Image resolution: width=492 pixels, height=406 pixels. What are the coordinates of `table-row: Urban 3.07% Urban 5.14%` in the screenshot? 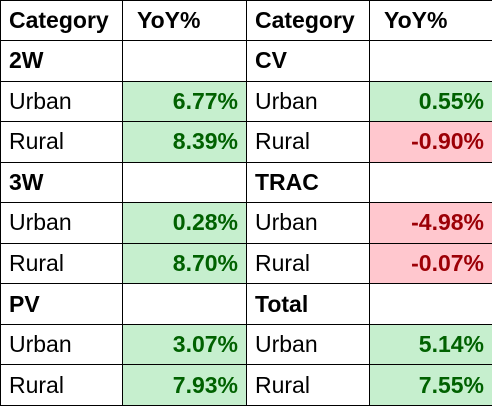 It's located at (246, 344).